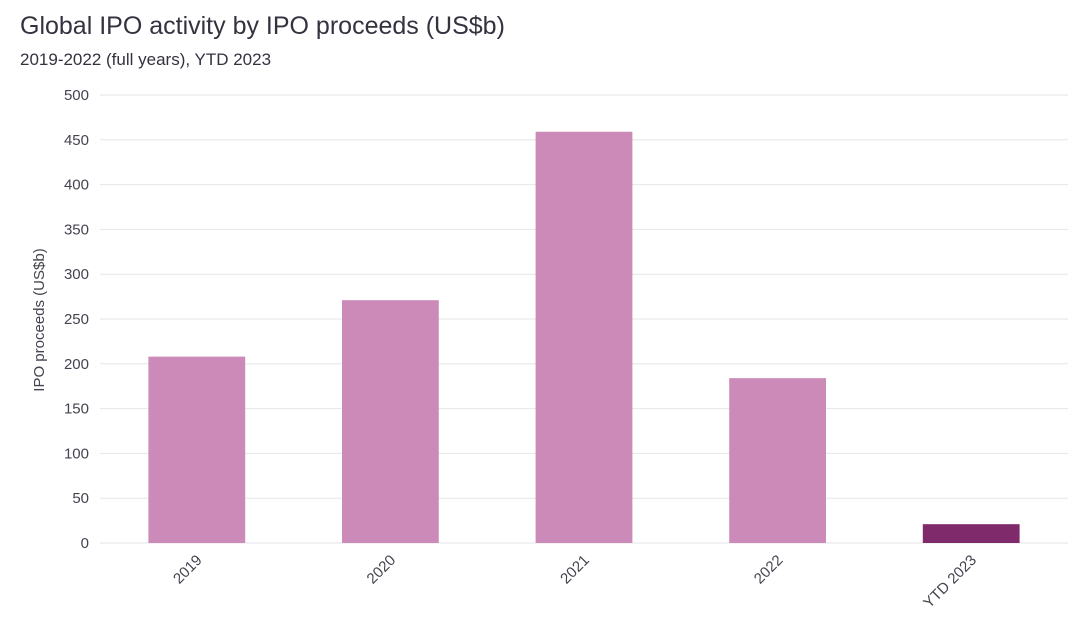 Image resolution: width=1080 pixels, height=638 pixels. I want to click on y-axis-ticks: 0 50 100 150 200 250 300 350 400 450 500, so click(76, 319).